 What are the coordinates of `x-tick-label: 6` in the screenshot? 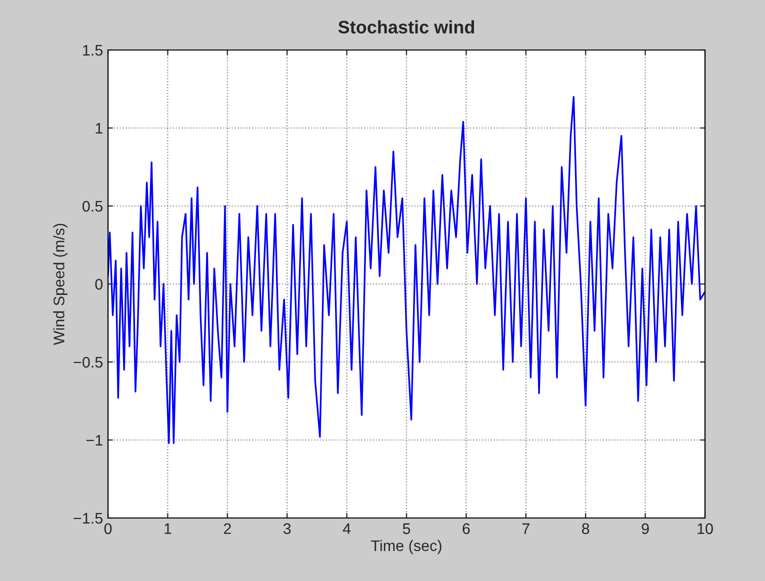 It's located at (466, 528).